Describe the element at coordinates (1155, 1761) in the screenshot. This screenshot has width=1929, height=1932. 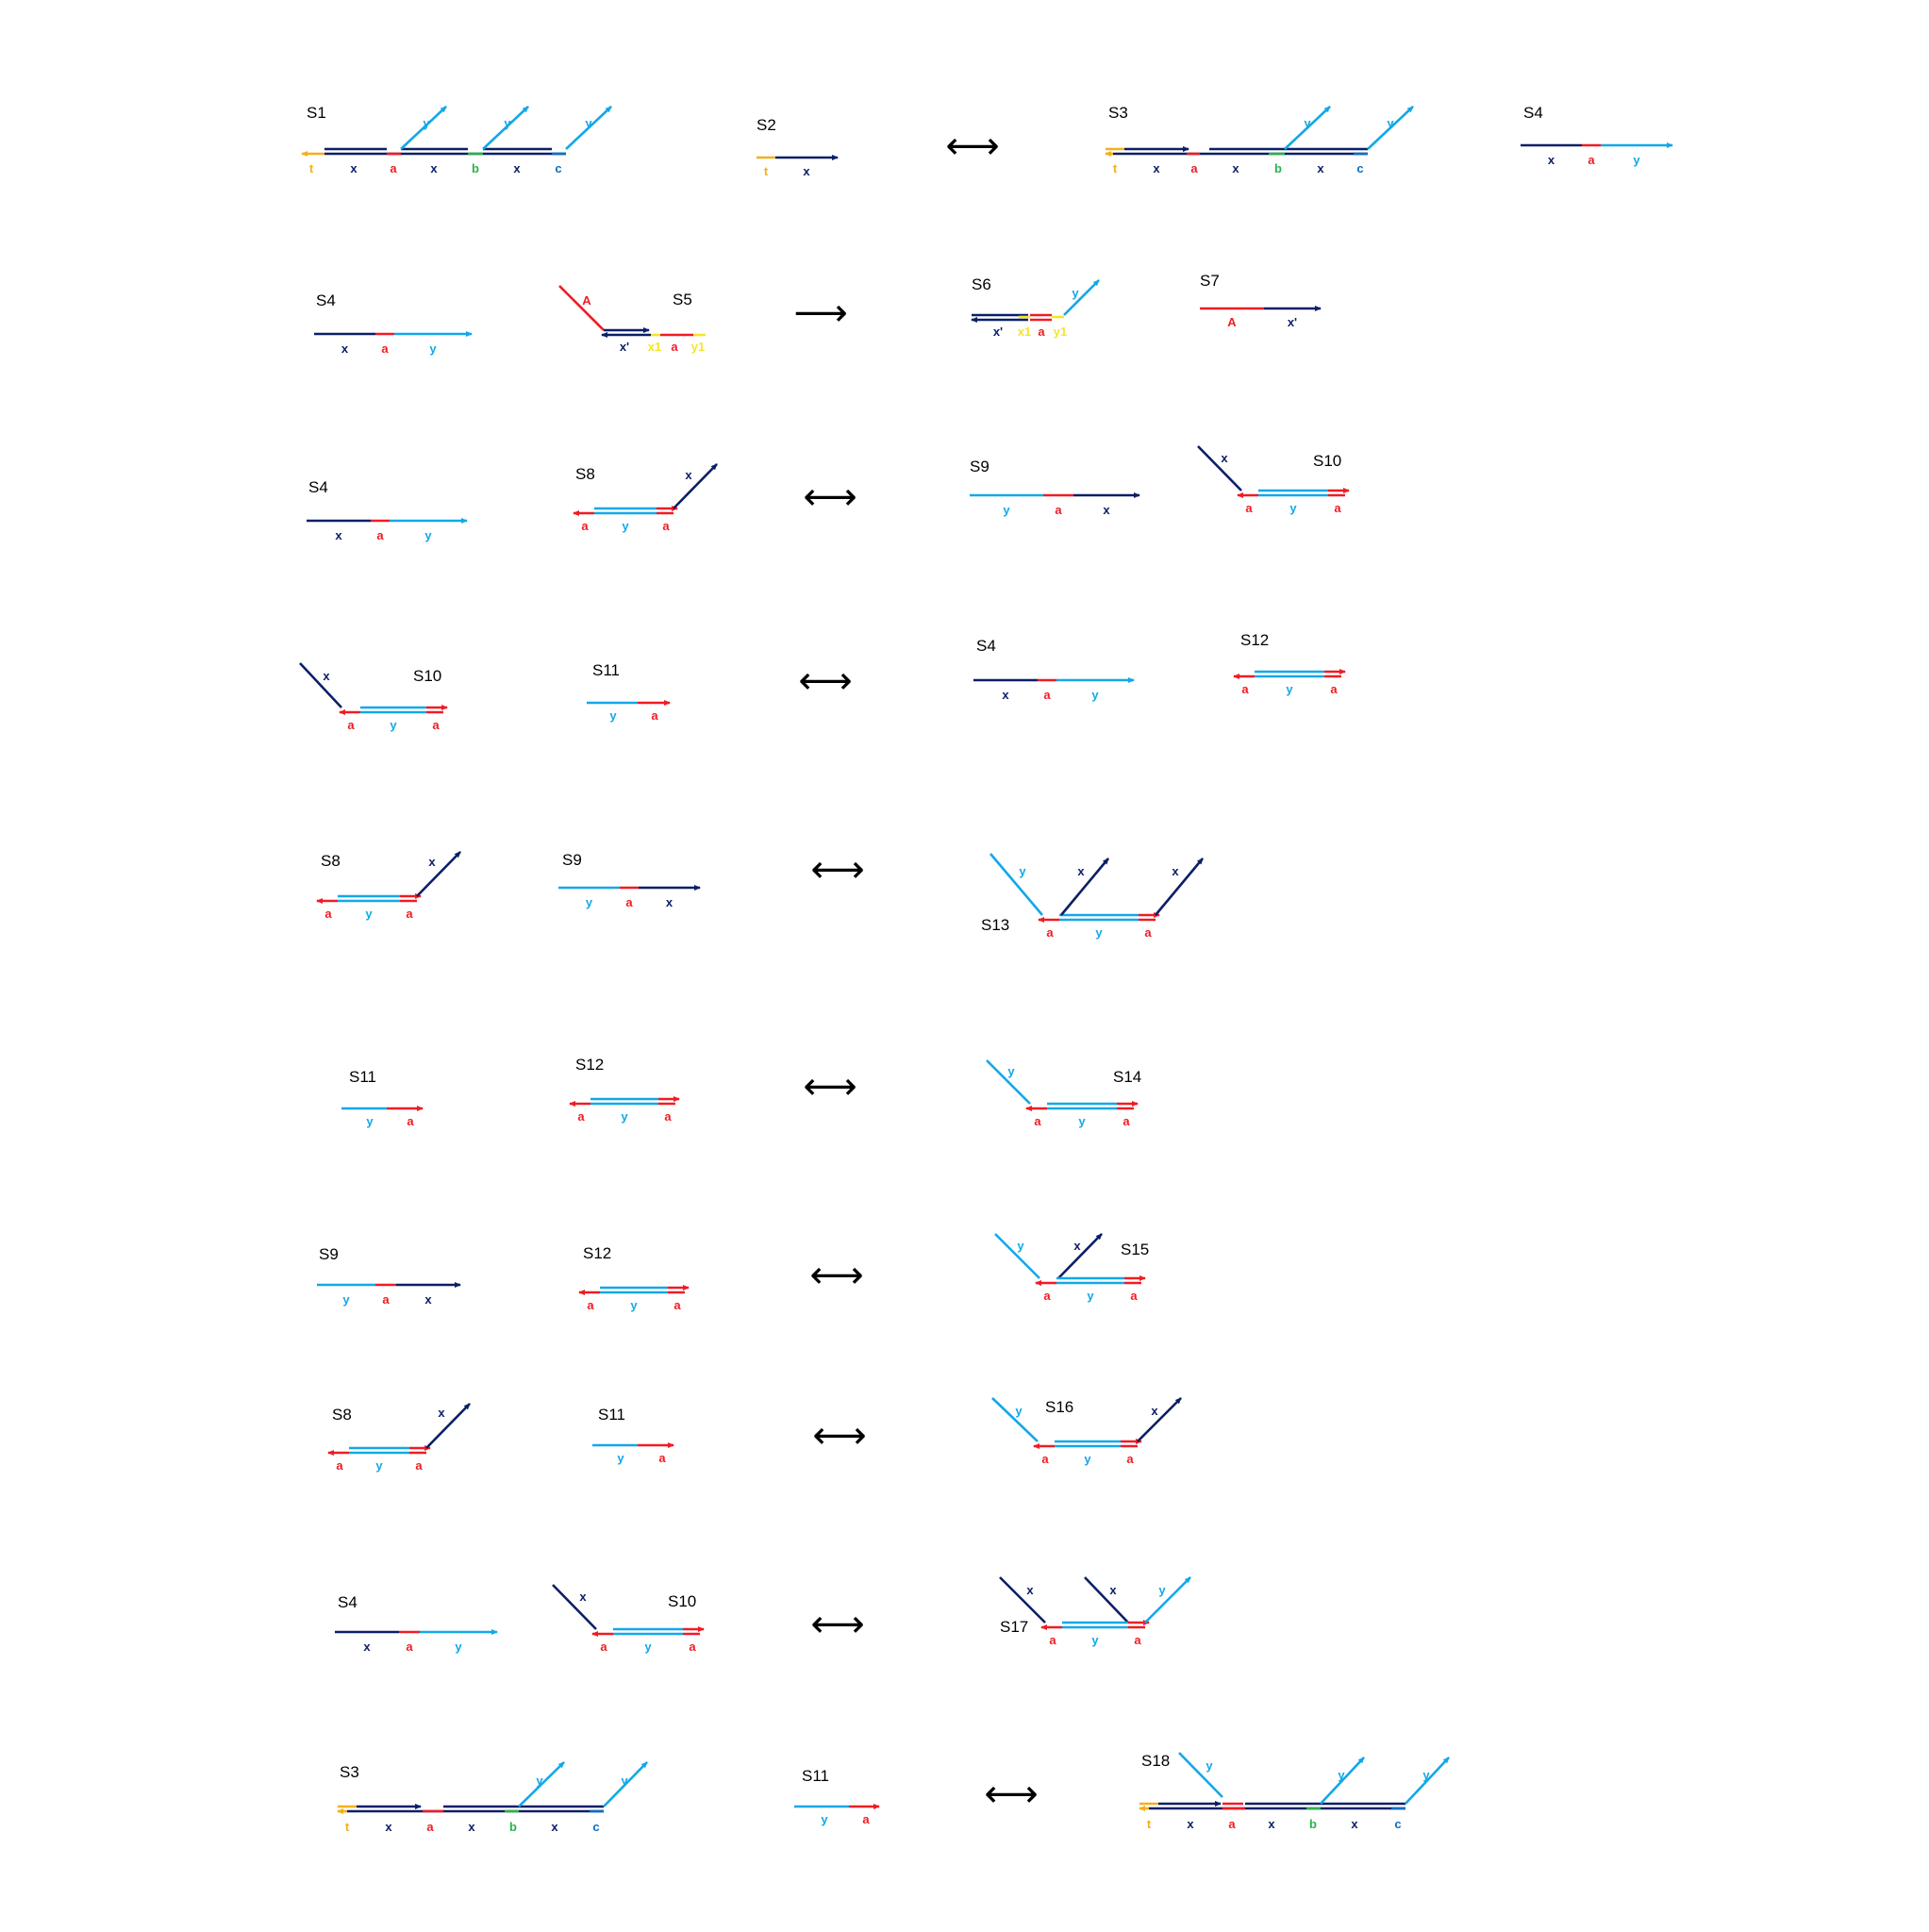
I see `species-label-s18: S18` at that location.